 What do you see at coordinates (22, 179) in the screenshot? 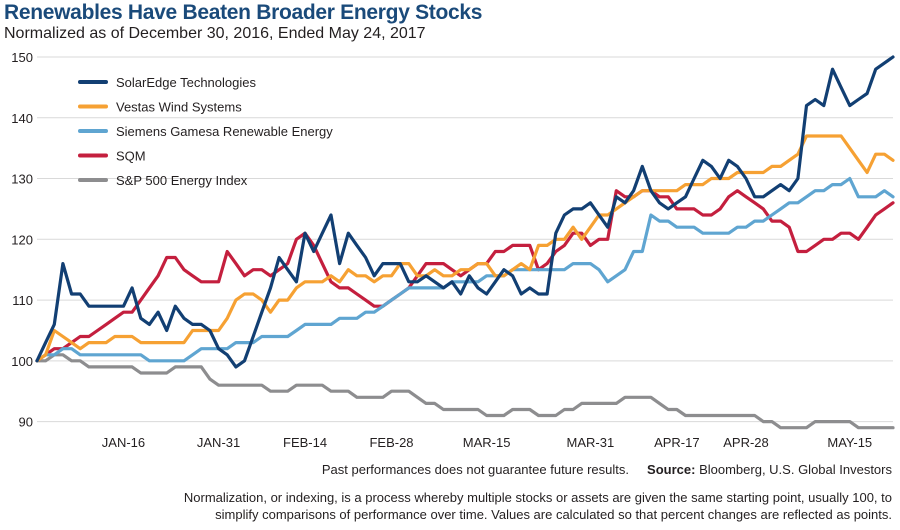
I see `y-tick-label-130: 130` at bounding box center [22, 179].